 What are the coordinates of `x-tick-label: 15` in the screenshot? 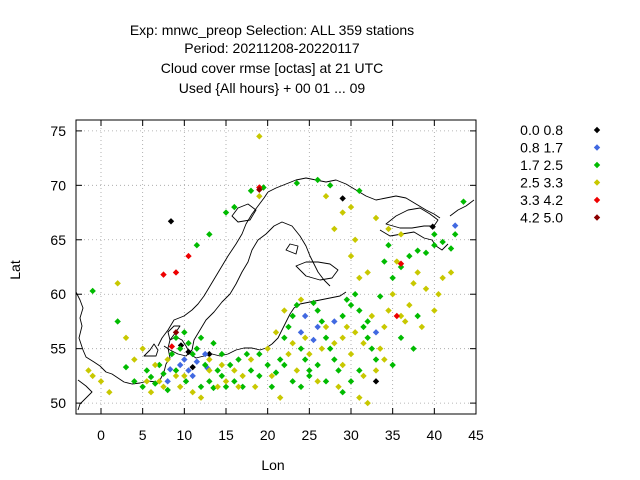 It's located at (226, 435).